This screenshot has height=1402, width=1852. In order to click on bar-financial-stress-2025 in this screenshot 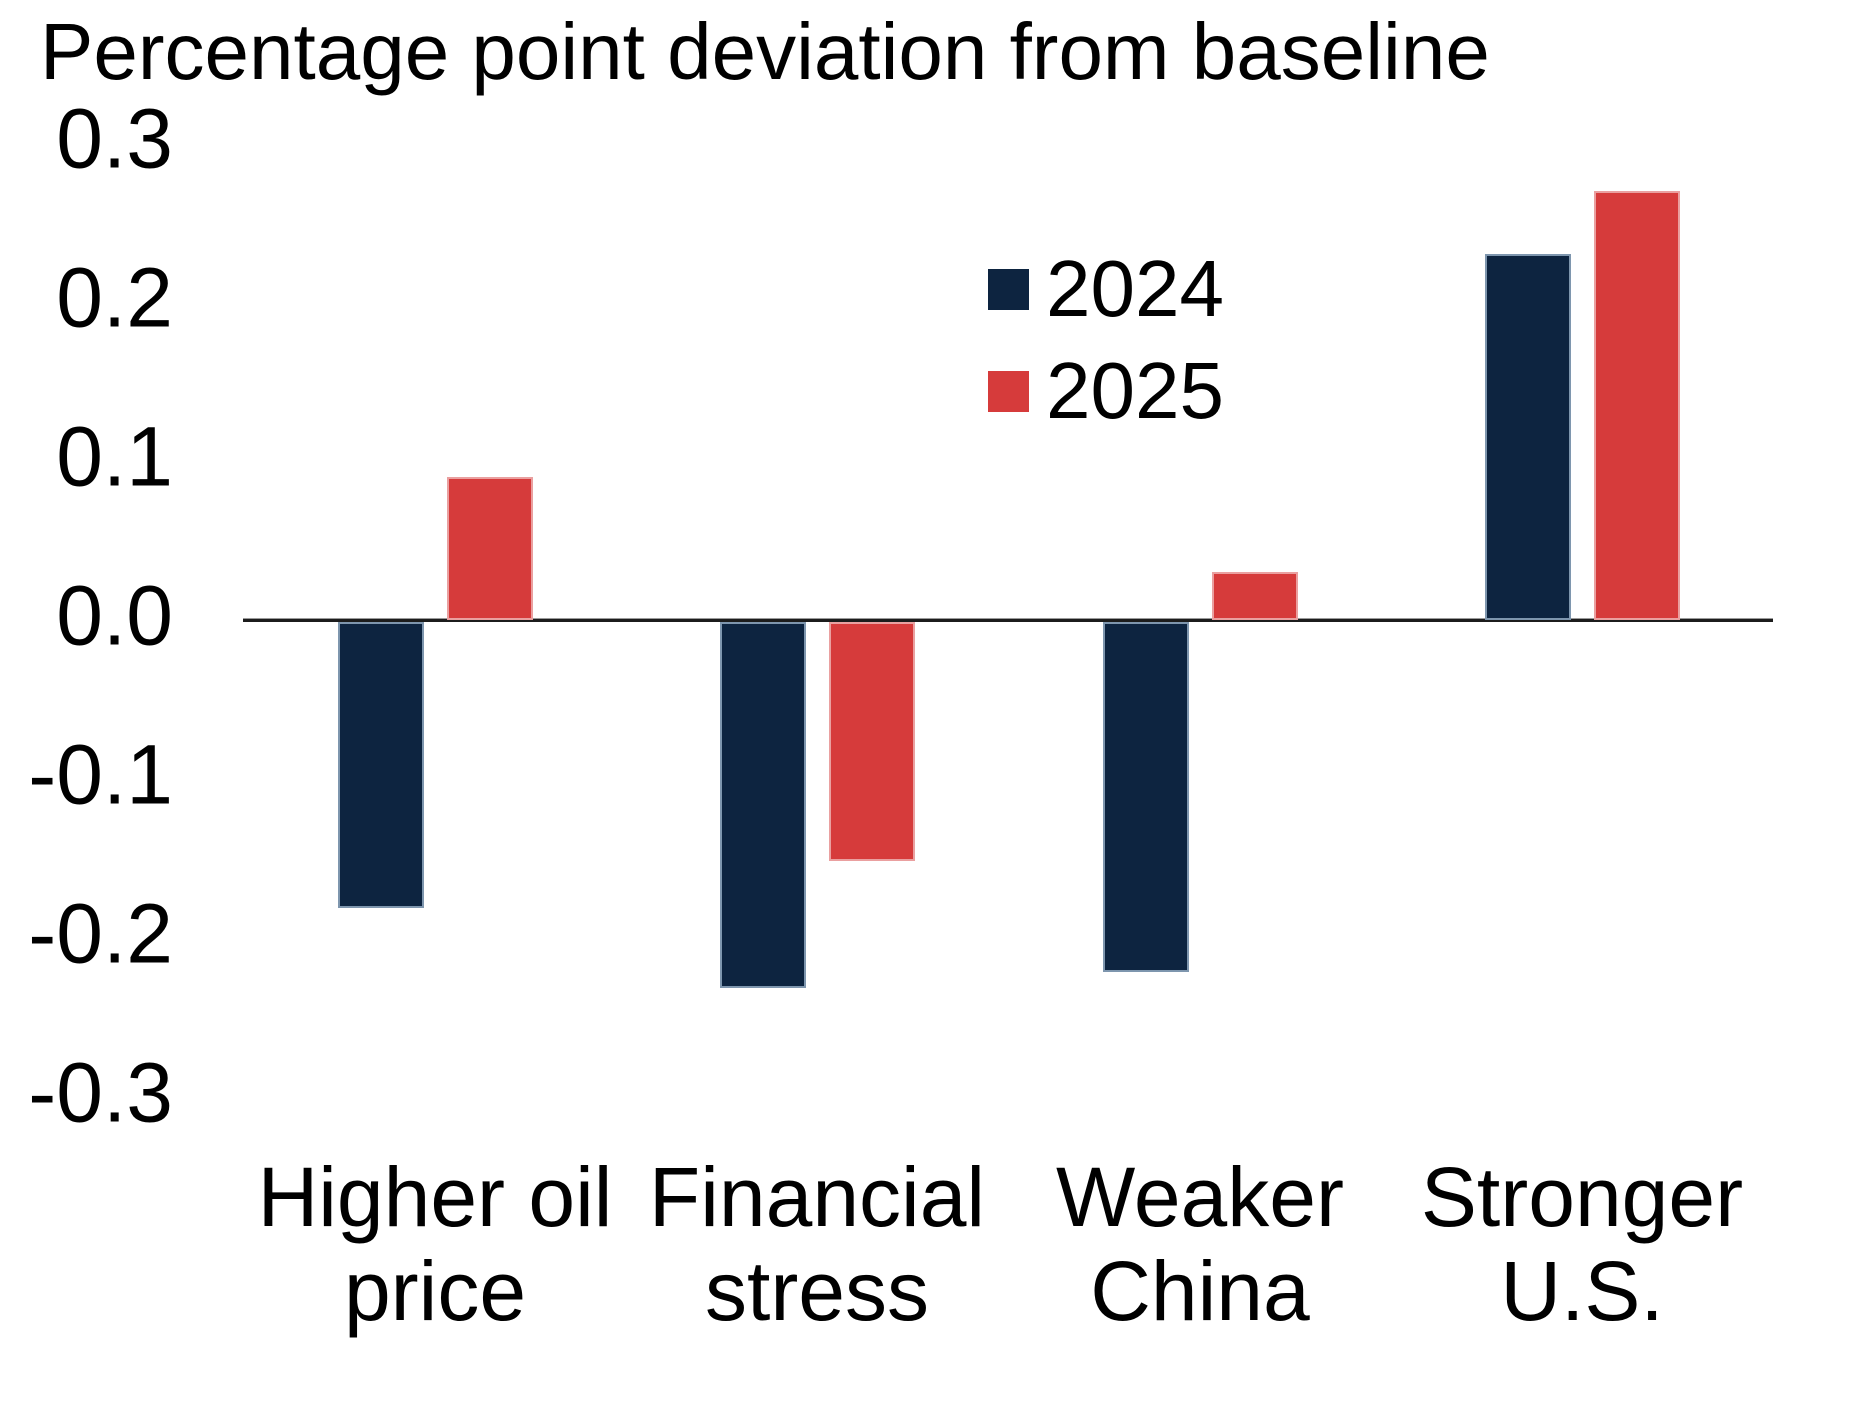, I will do `click(871, 741)`.